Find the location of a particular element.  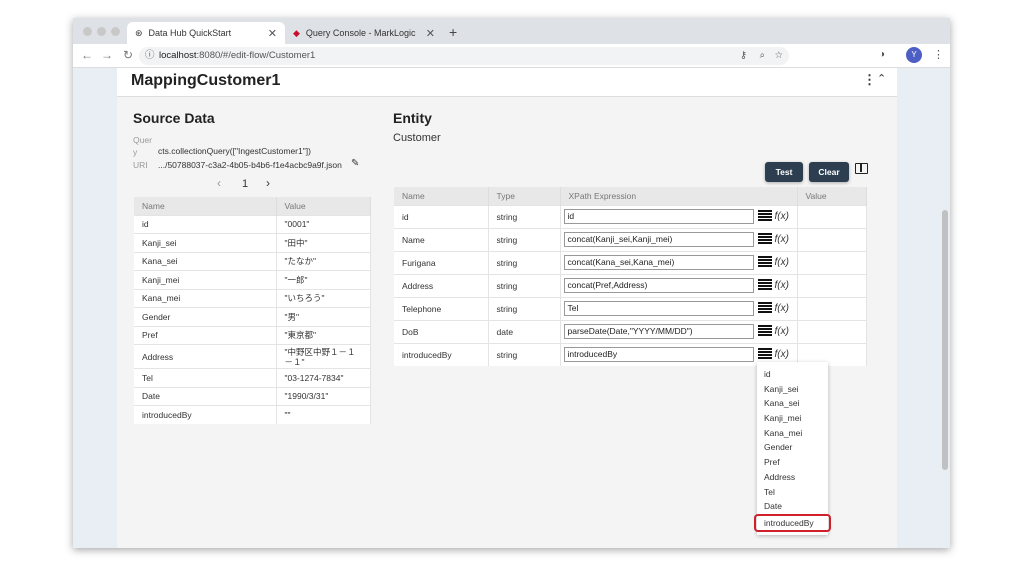

entity-name: Customer is located at coordinates (417, 138).